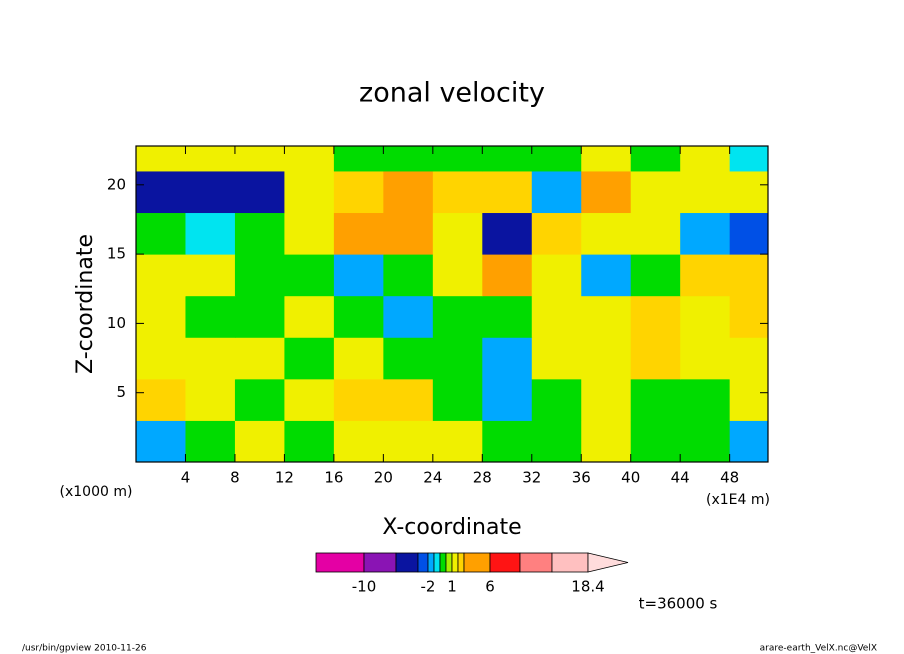 This screenshot has width=904, height=654. I want to click on y-tick-label: 20, so click(116, 184).